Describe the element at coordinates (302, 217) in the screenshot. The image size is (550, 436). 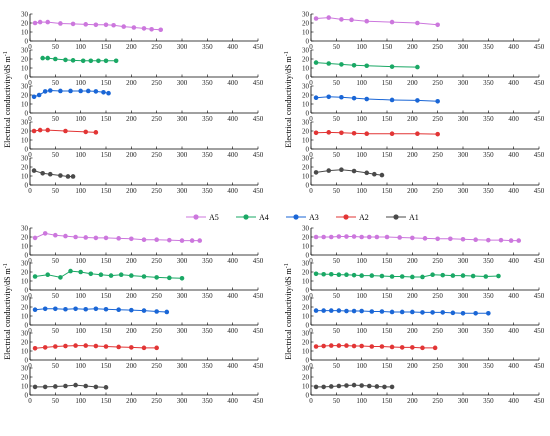
I see `legend: A5 A4 A3 A2 A1` at that location.